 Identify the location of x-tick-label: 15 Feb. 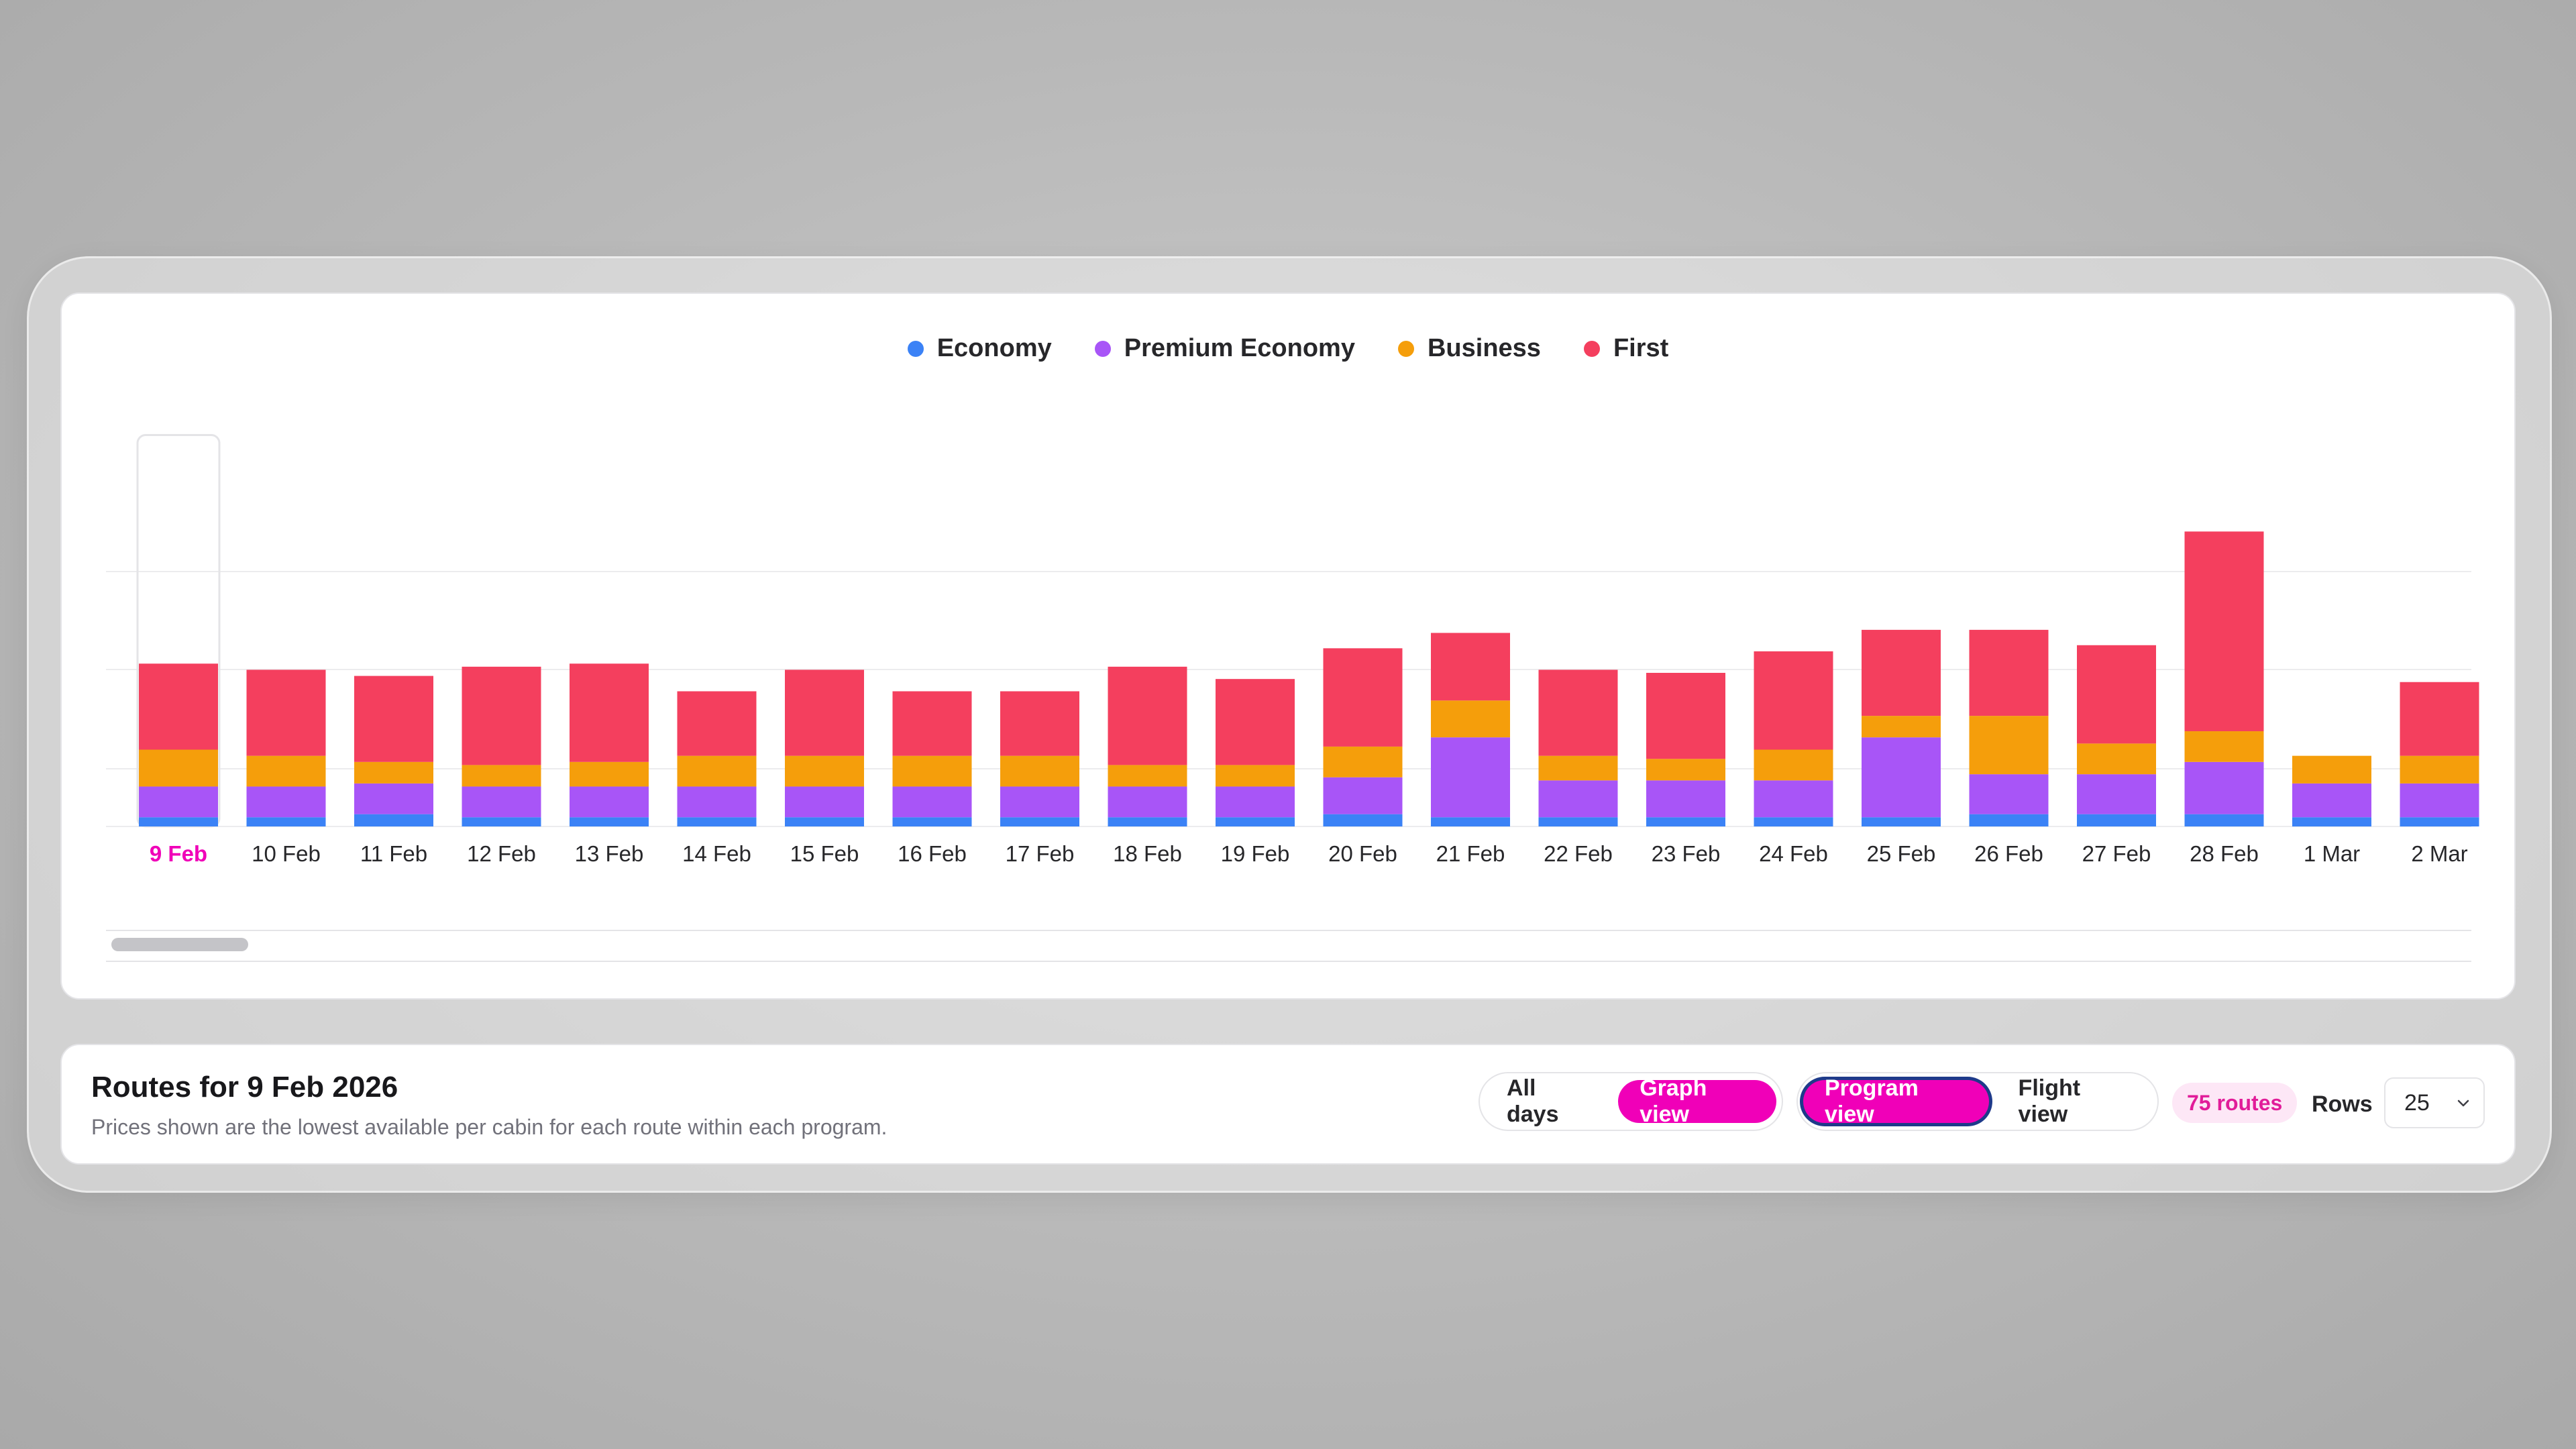
(824, 853).